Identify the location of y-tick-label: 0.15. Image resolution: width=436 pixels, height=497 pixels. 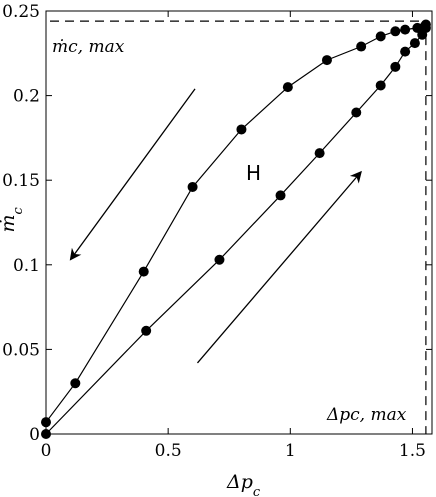
(21, 181).